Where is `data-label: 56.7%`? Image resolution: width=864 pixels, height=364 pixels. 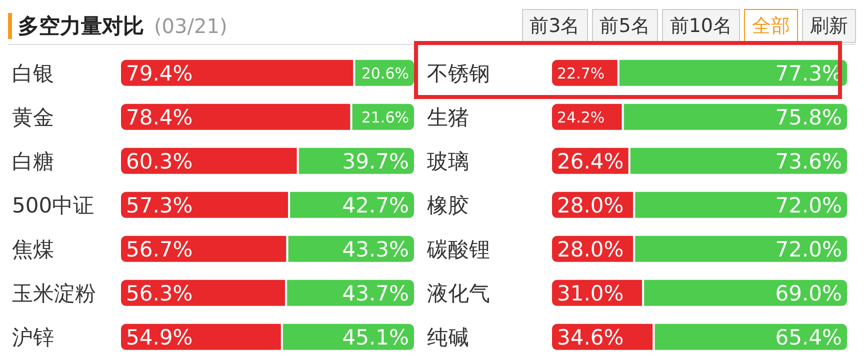 data-label: 56.7% is located at coordinates (159, 249).